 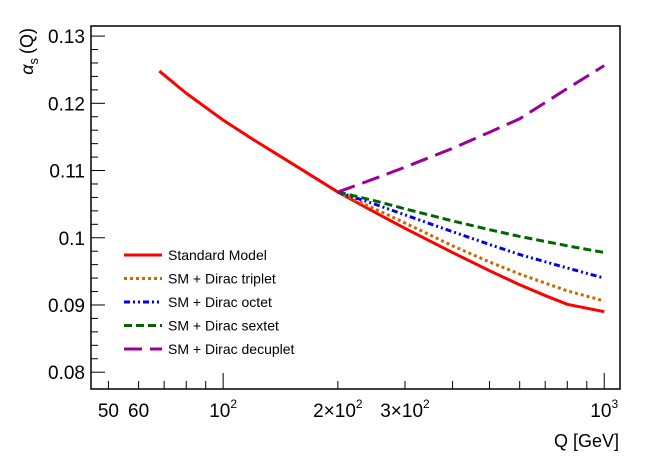 What do you see at coordinates (66, 306) in the screenshot?
I see `y-tick-label: 0.09` at bounding box center [66, 306].